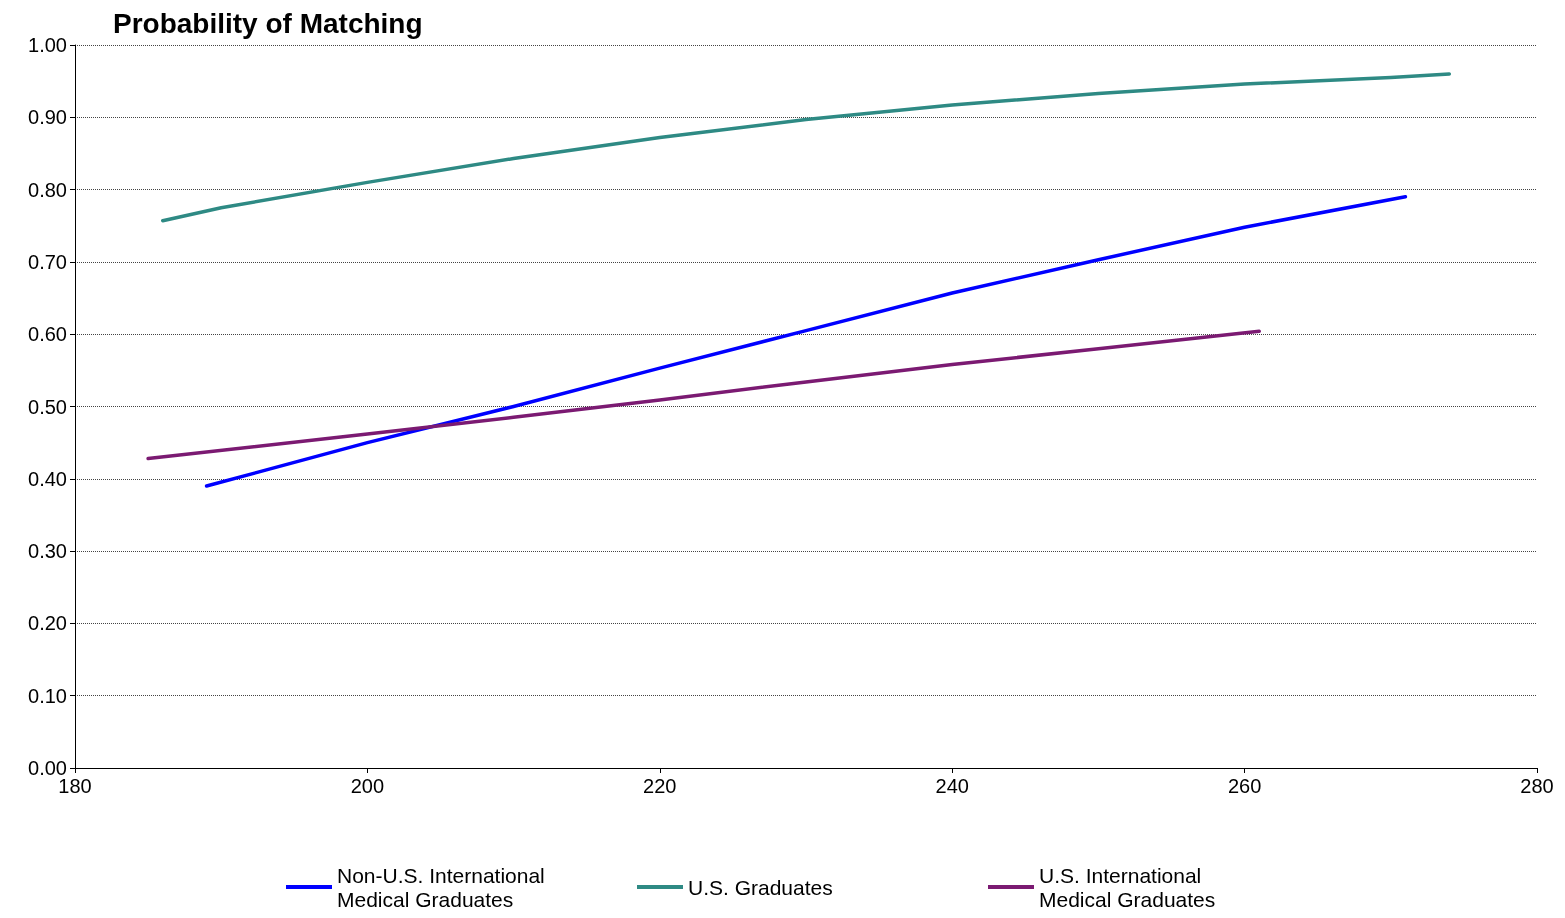  I want to click on y-tick-label: 0.40, so click(47, 478).